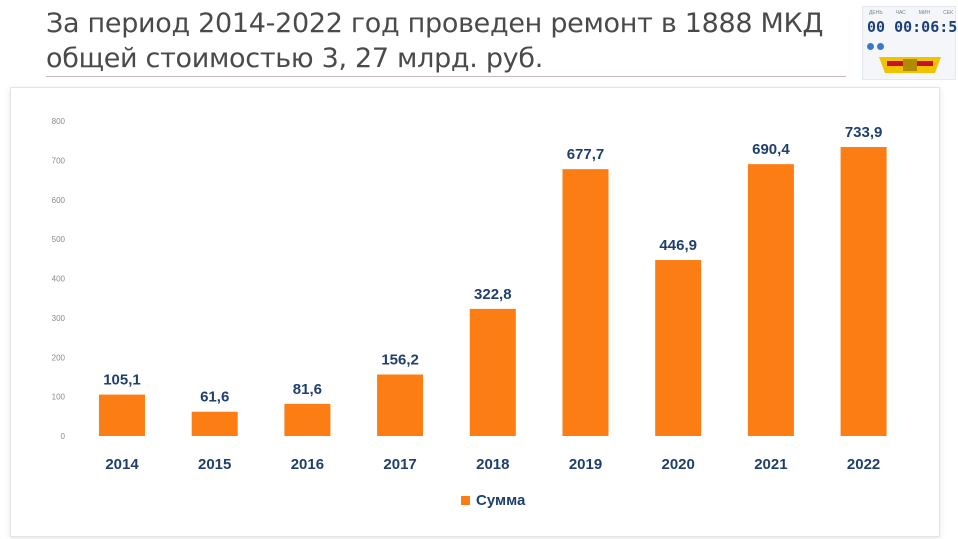 The image size is (958, 539). I want to click on legend: Сумма, so click(493, 500).